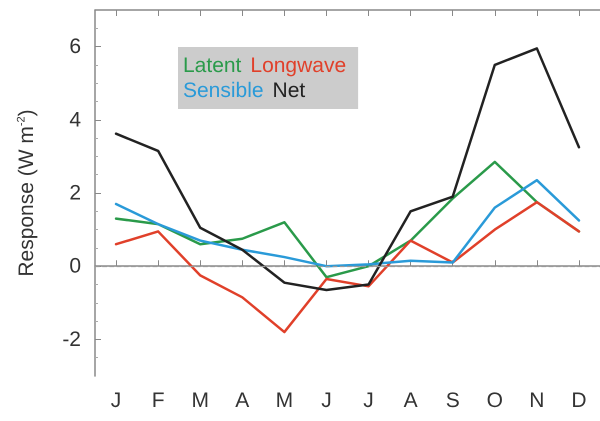 The height and width of the screenshot is (421, 600). Describe the element at coordinates (223, 90) in the screenshot. I see `text: Sensible` at that location.